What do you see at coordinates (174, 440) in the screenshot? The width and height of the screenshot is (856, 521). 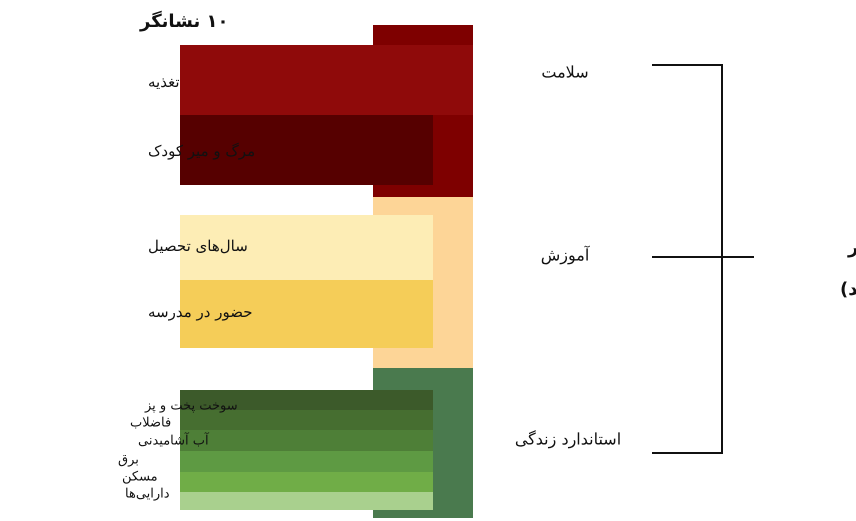 I see `indicator-label: آب آشامیدنی` at bounding box center [174, 440].